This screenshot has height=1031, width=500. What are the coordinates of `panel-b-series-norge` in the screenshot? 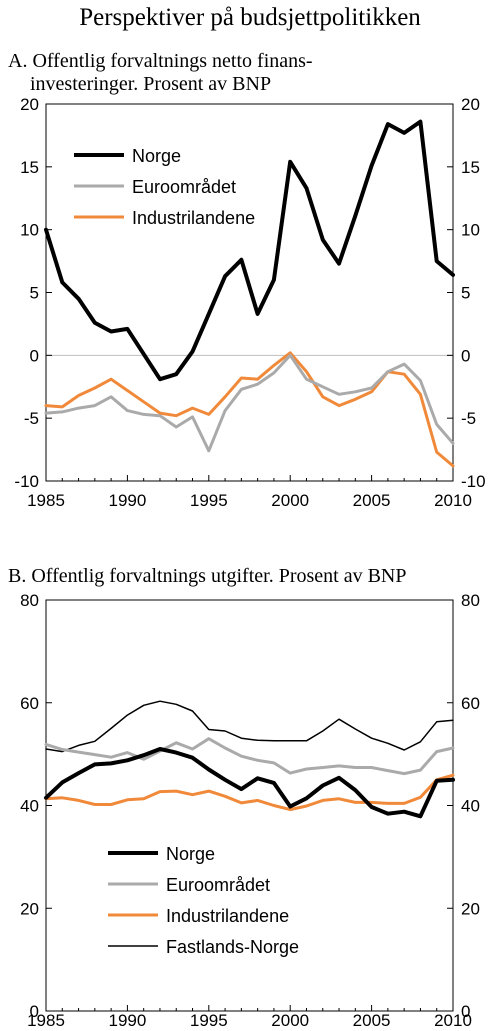 It's located at (249, 783).